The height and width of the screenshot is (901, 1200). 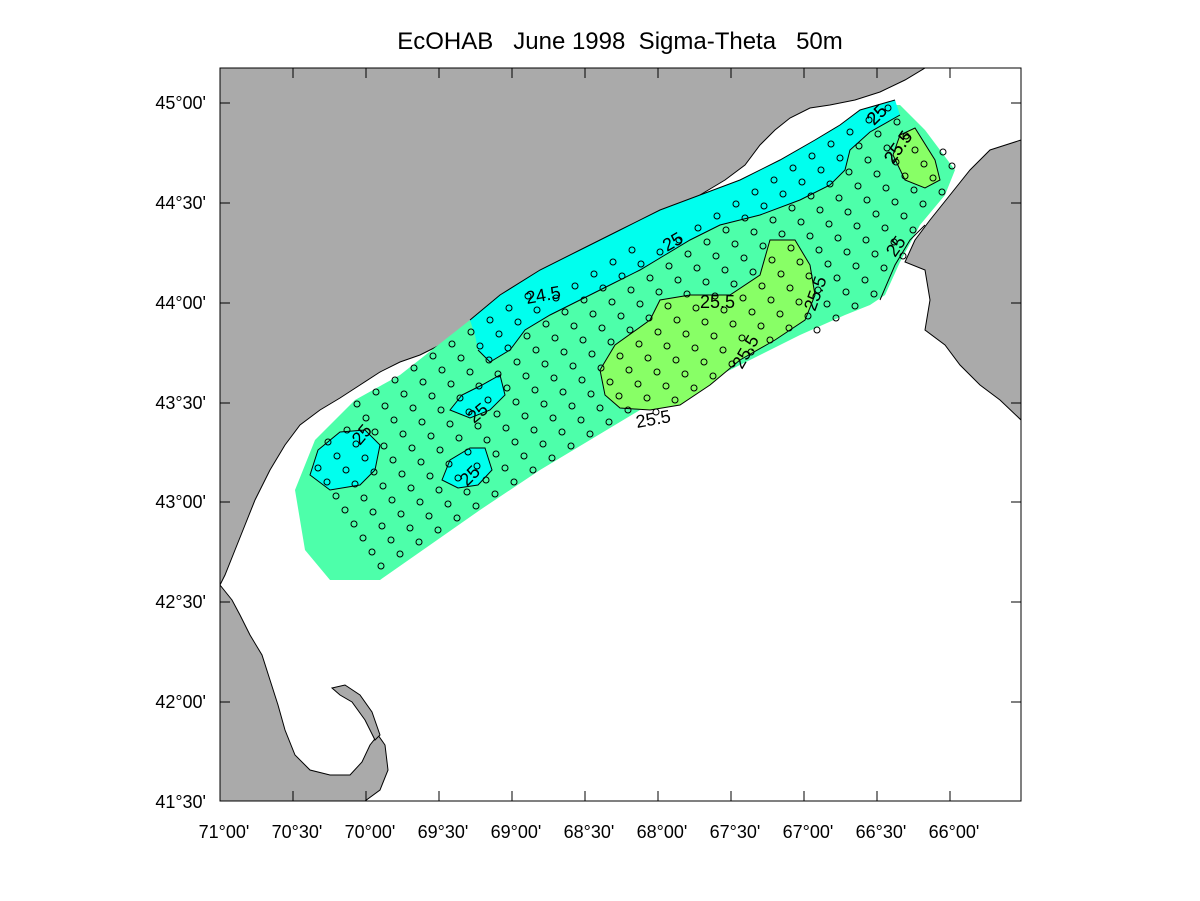 I want to click on lat-tick-label: 44°00', so click(x=180, y=303).